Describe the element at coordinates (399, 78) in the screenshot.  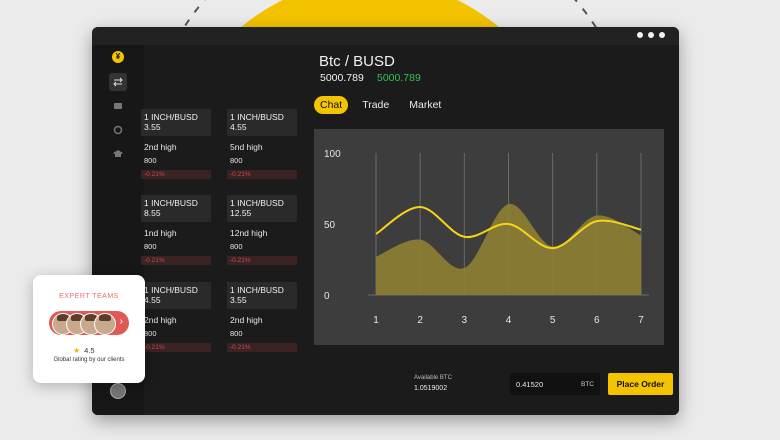
I see `price-change: 5000.789` at that location.